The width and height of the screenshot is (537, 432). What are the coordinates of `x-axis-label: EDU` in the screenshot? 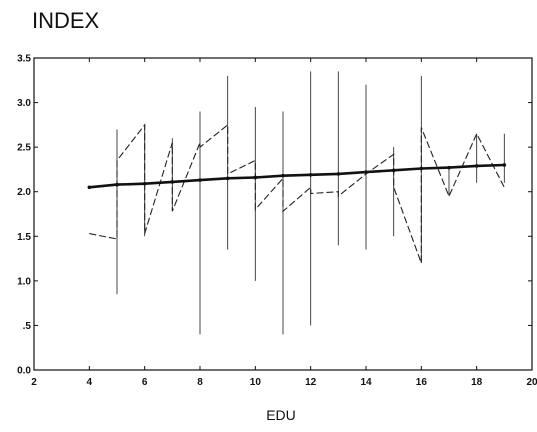 It's located at (281, 415).